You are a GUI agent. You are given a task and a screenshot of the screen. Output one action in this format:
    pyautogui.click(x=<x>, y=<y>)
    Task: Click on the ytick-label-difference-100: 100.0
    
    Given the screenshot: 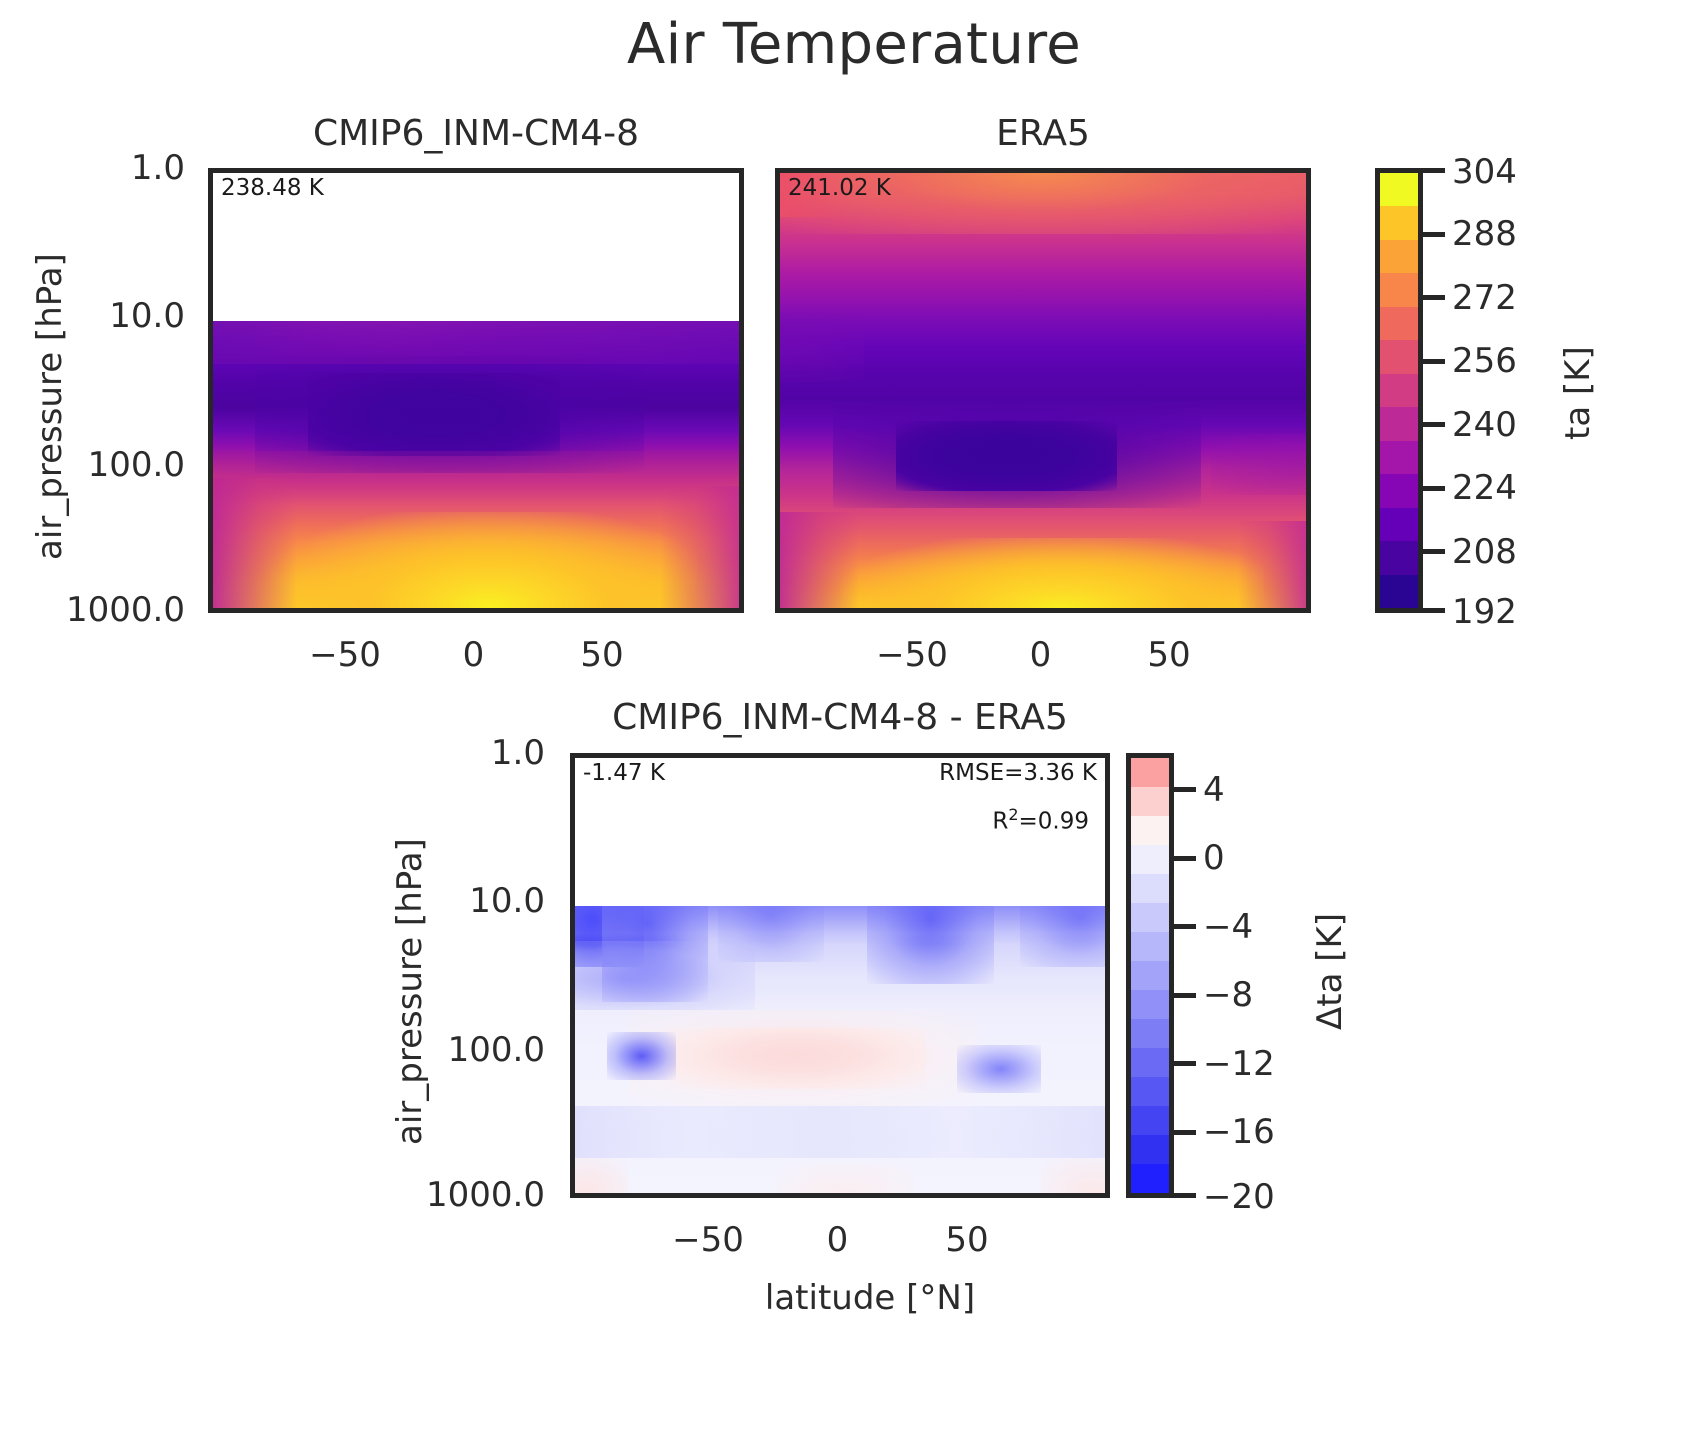 What is the action you would take?
    pyautogui.click(x=496, y=1049)
    